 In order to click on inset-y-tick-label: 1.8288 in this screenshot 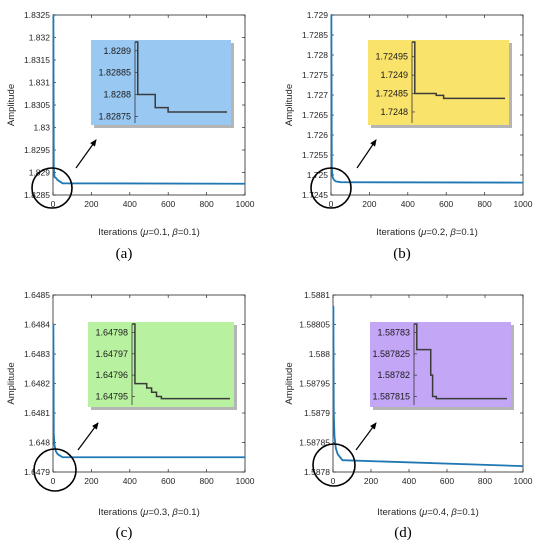, I will do `click(117, 95)`.